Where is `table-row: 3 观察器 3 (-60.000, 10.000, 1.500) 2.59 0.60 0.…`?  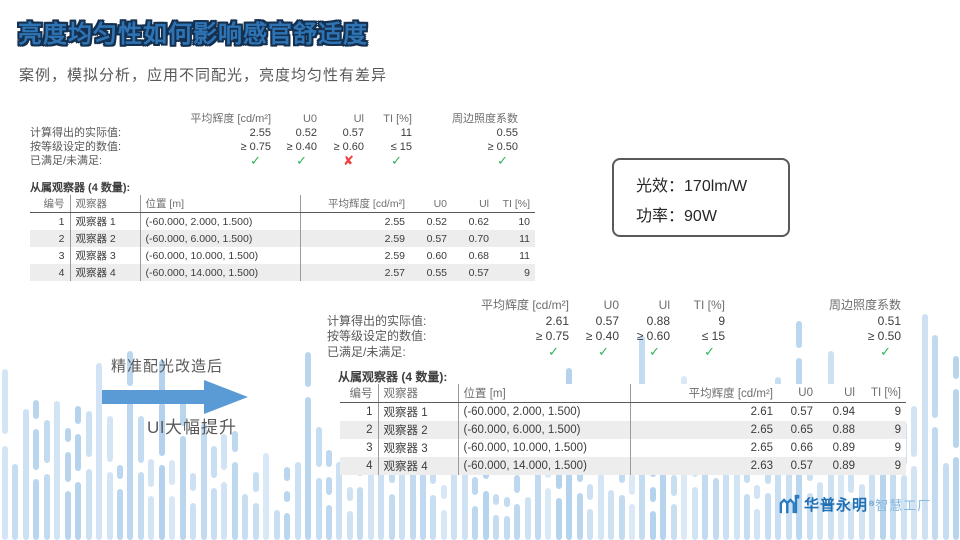 table-row: 3 观察器 3 (-60.000, 10.000, 1.500) 2.59 0.60 0.… is located at coordinates (282, 255).